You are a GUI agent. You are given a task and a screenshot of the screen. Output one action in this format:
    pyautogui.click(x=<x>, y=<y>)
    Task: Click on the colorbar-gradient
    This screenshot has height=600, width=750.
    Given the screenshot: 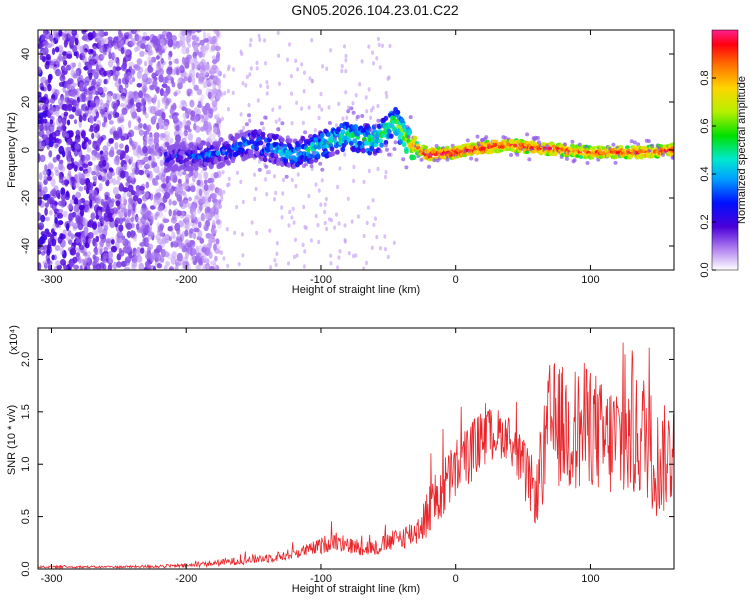 What is the action you would take?
    pyautogui.click(x=725, y=150)
    